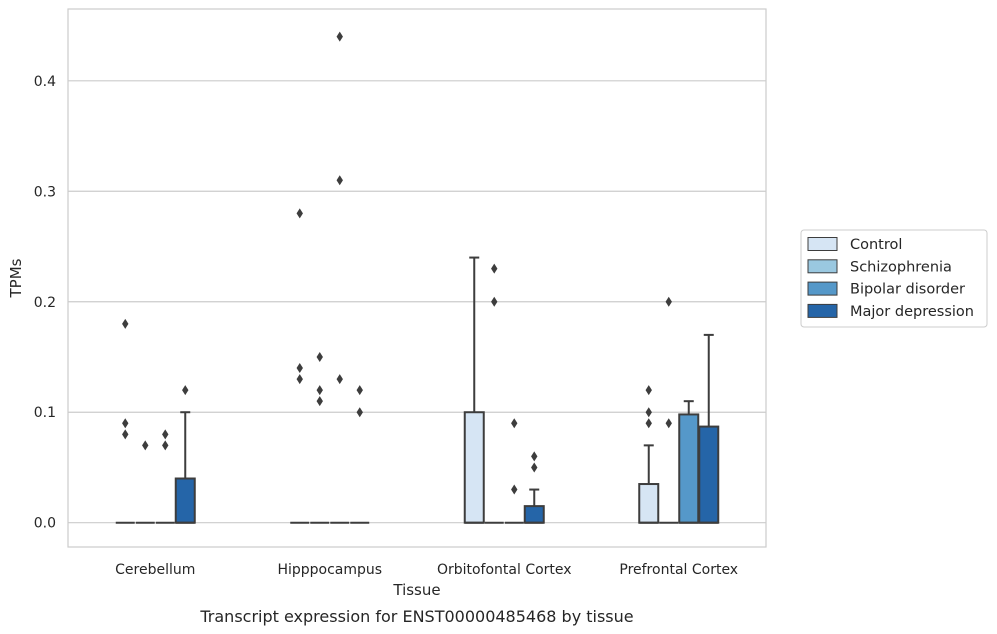 This screenshot has width=997, height=634. I want to click on y-tick-label: 0.2, so click(45, 303).